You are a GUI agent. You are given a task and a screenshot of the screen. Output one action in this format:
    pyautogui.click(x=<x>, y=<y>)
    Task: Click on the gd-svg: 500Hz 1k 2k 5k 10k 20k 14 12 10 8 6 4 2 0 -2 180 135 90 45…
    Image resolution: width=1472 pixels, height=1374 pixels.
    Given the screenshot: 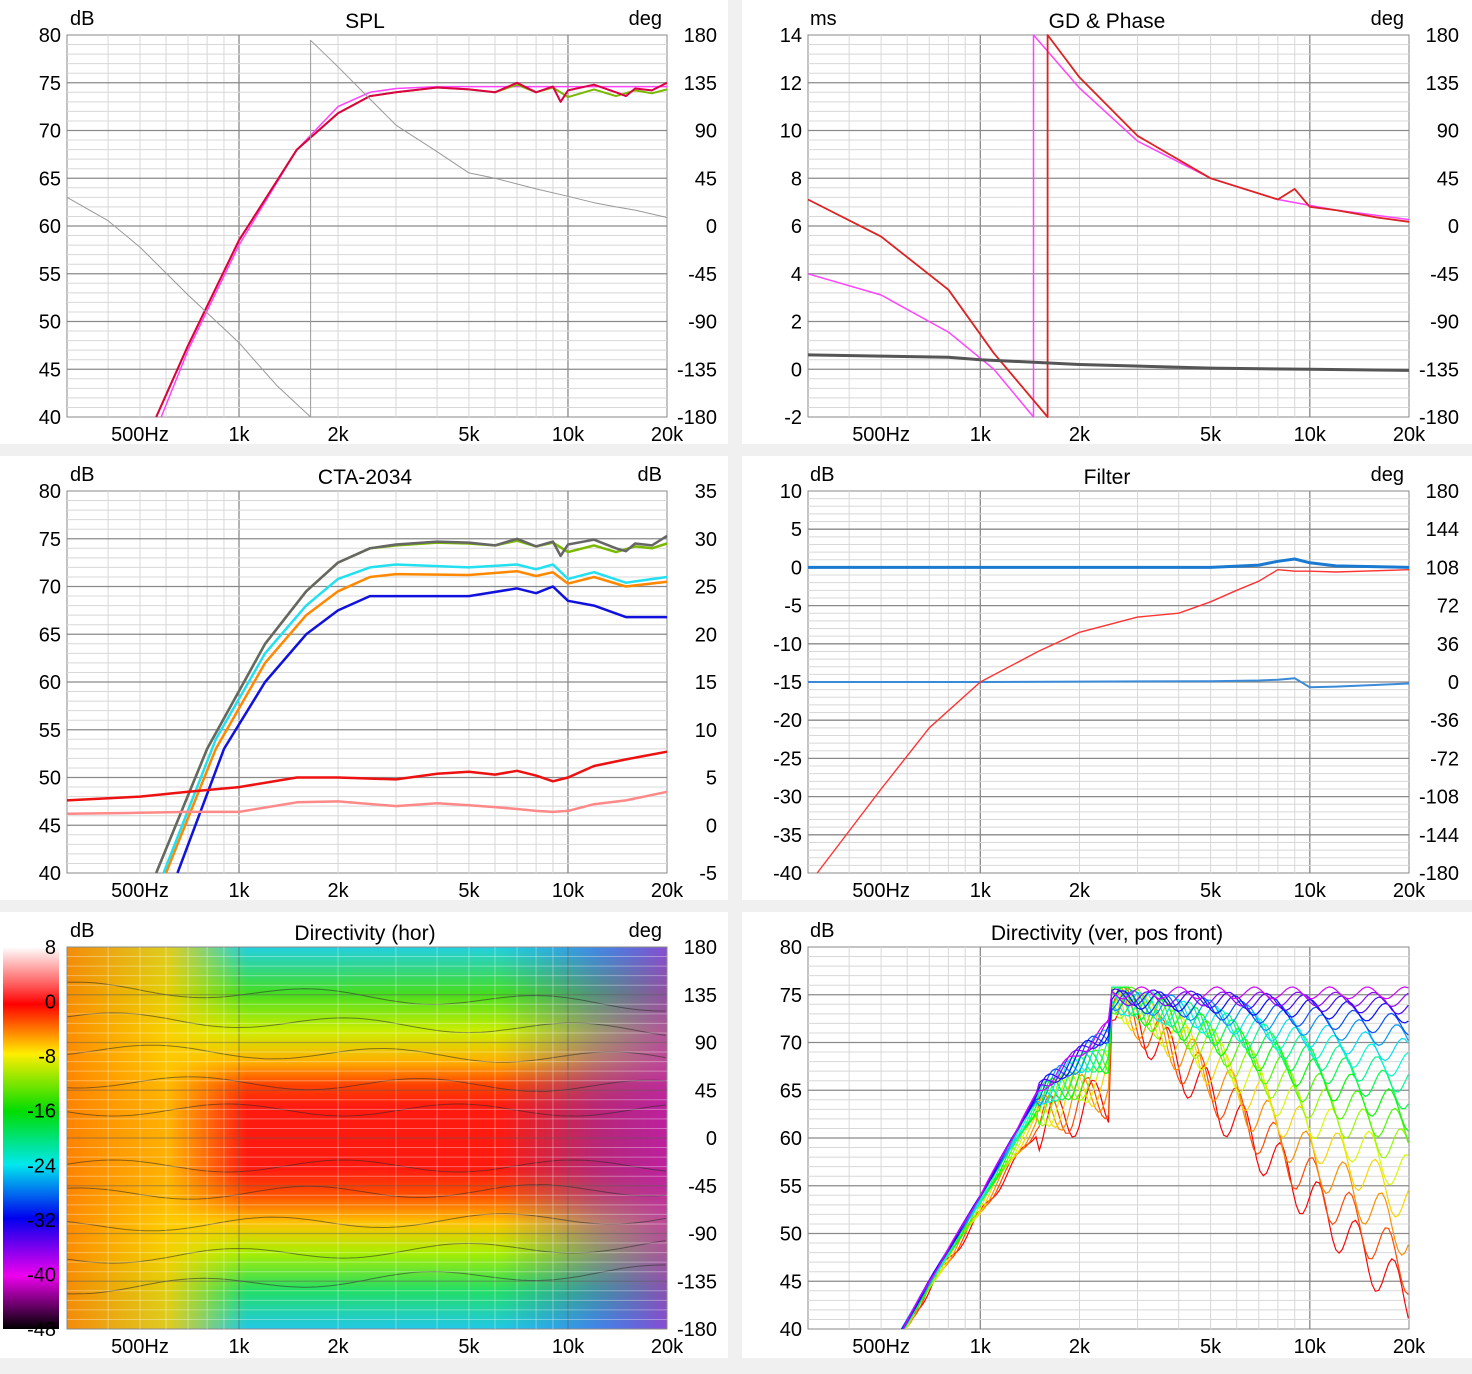 What is the action you would take?
    pyautogui.click(x=1119, y=226)
    